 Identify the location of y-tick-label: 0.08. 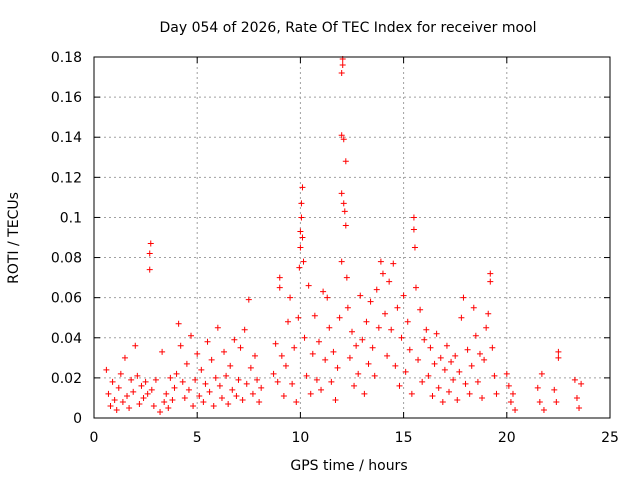
(66, 259).